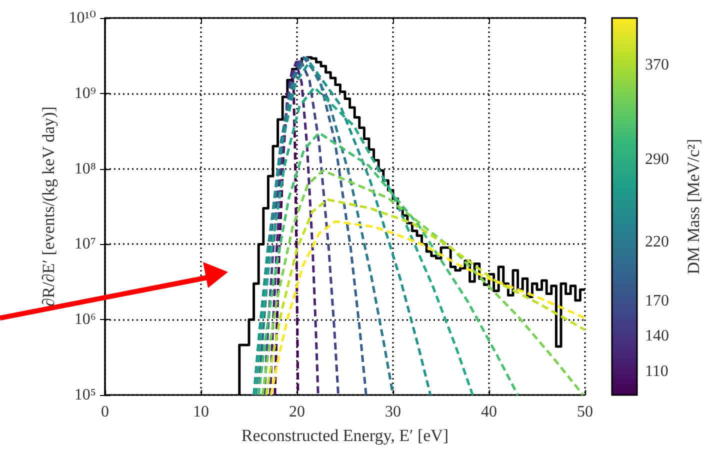 Image resolution: width=706 pixels, height=456 pixels. What do you see at coordinates (657, 159) in the screenshot?
I see `color-bar-label: 290` at bounding box center [657, 159].